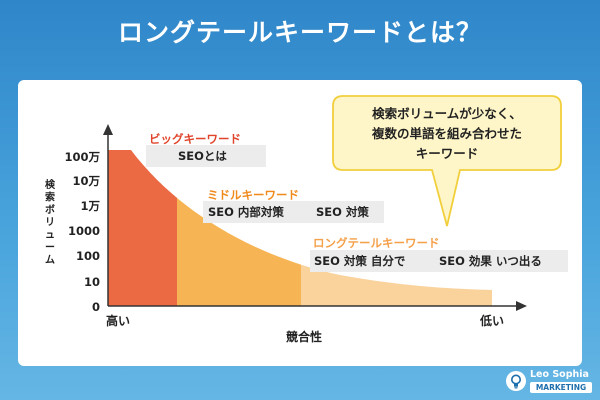 This screenshot has height=400, width=600. I want to click on middle-keyword-label-group: ミドルキーワード SEO 内部対策 SEO 対策, so click(293, 205).